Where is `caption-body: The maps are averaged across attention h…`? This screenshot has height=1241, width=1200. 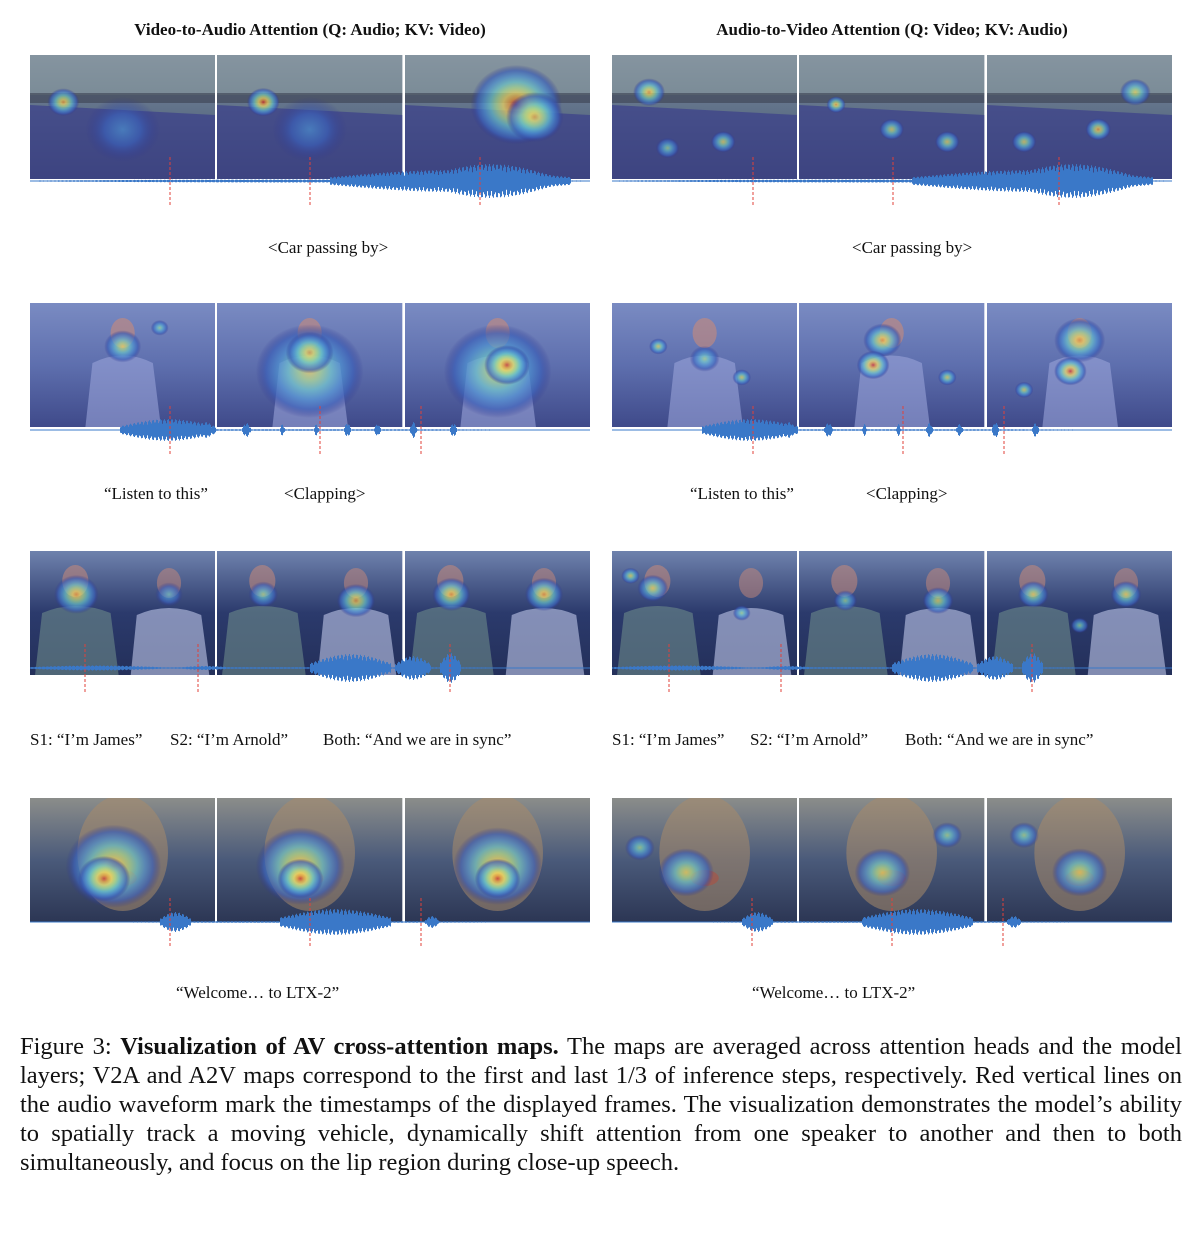
caption-body: The maps are averaged across attention h… is located at coordinates (601, 1104).